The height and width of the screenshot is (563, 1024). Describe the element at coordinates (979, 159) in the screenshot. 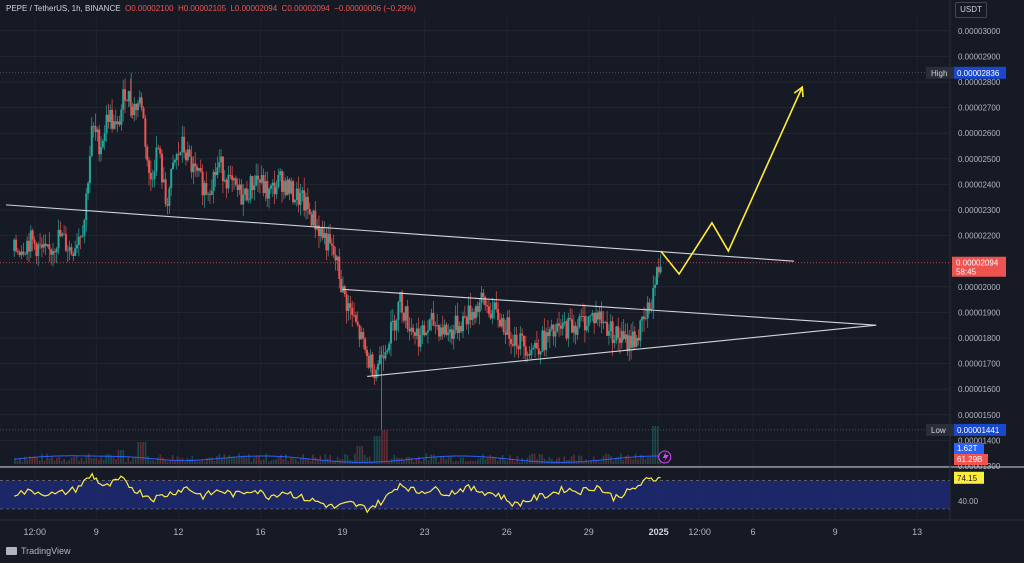

I see `price-tick-label: 0.00002500` at that location.